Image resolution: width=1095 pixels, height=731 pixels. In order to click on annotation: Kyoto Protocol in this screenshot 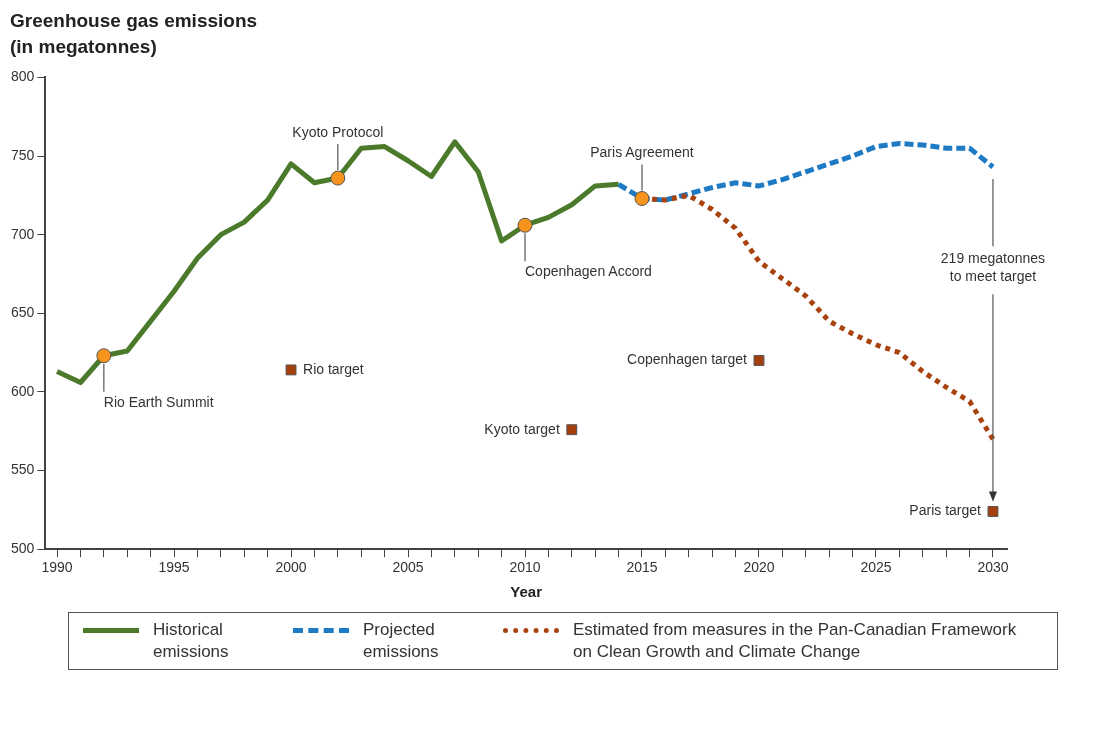, I will do `click(338, 131)`.